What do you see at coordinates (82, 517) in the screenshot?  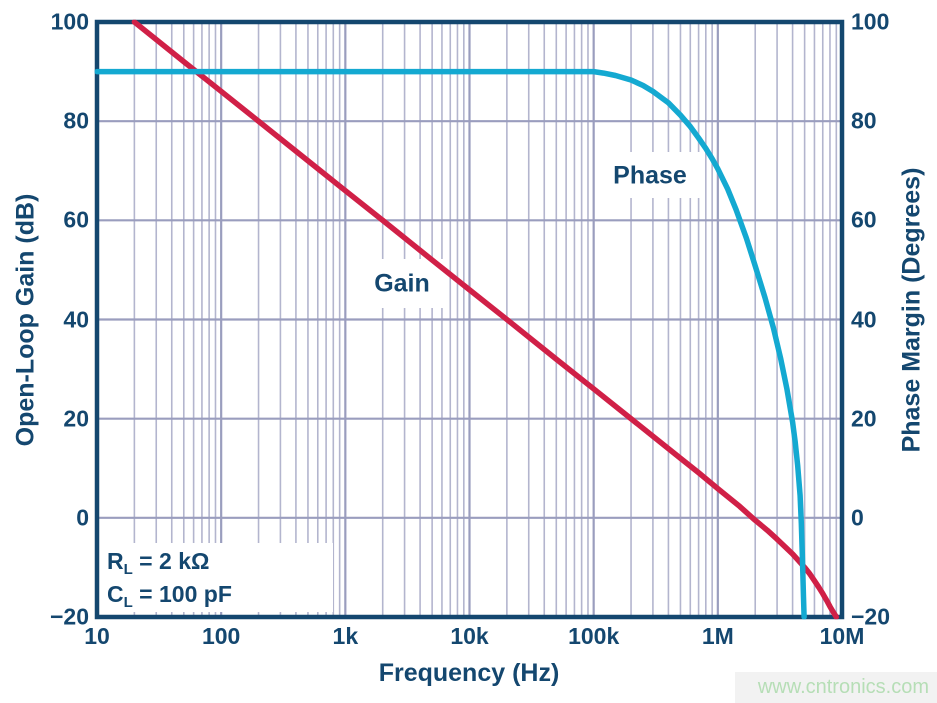 I see `y-axis-left-tick-label: 0` at bounding box center [82, 517].